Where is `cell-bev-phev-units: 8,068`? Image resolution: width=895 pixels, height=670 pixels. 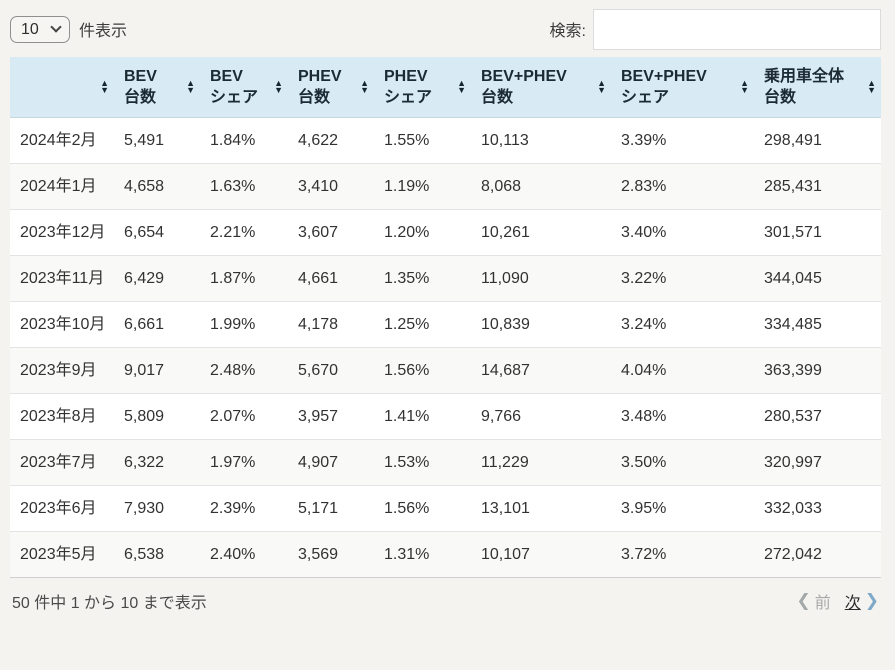 cell-bev-phev-units: 8,068 is located at coordinates (541, 186).